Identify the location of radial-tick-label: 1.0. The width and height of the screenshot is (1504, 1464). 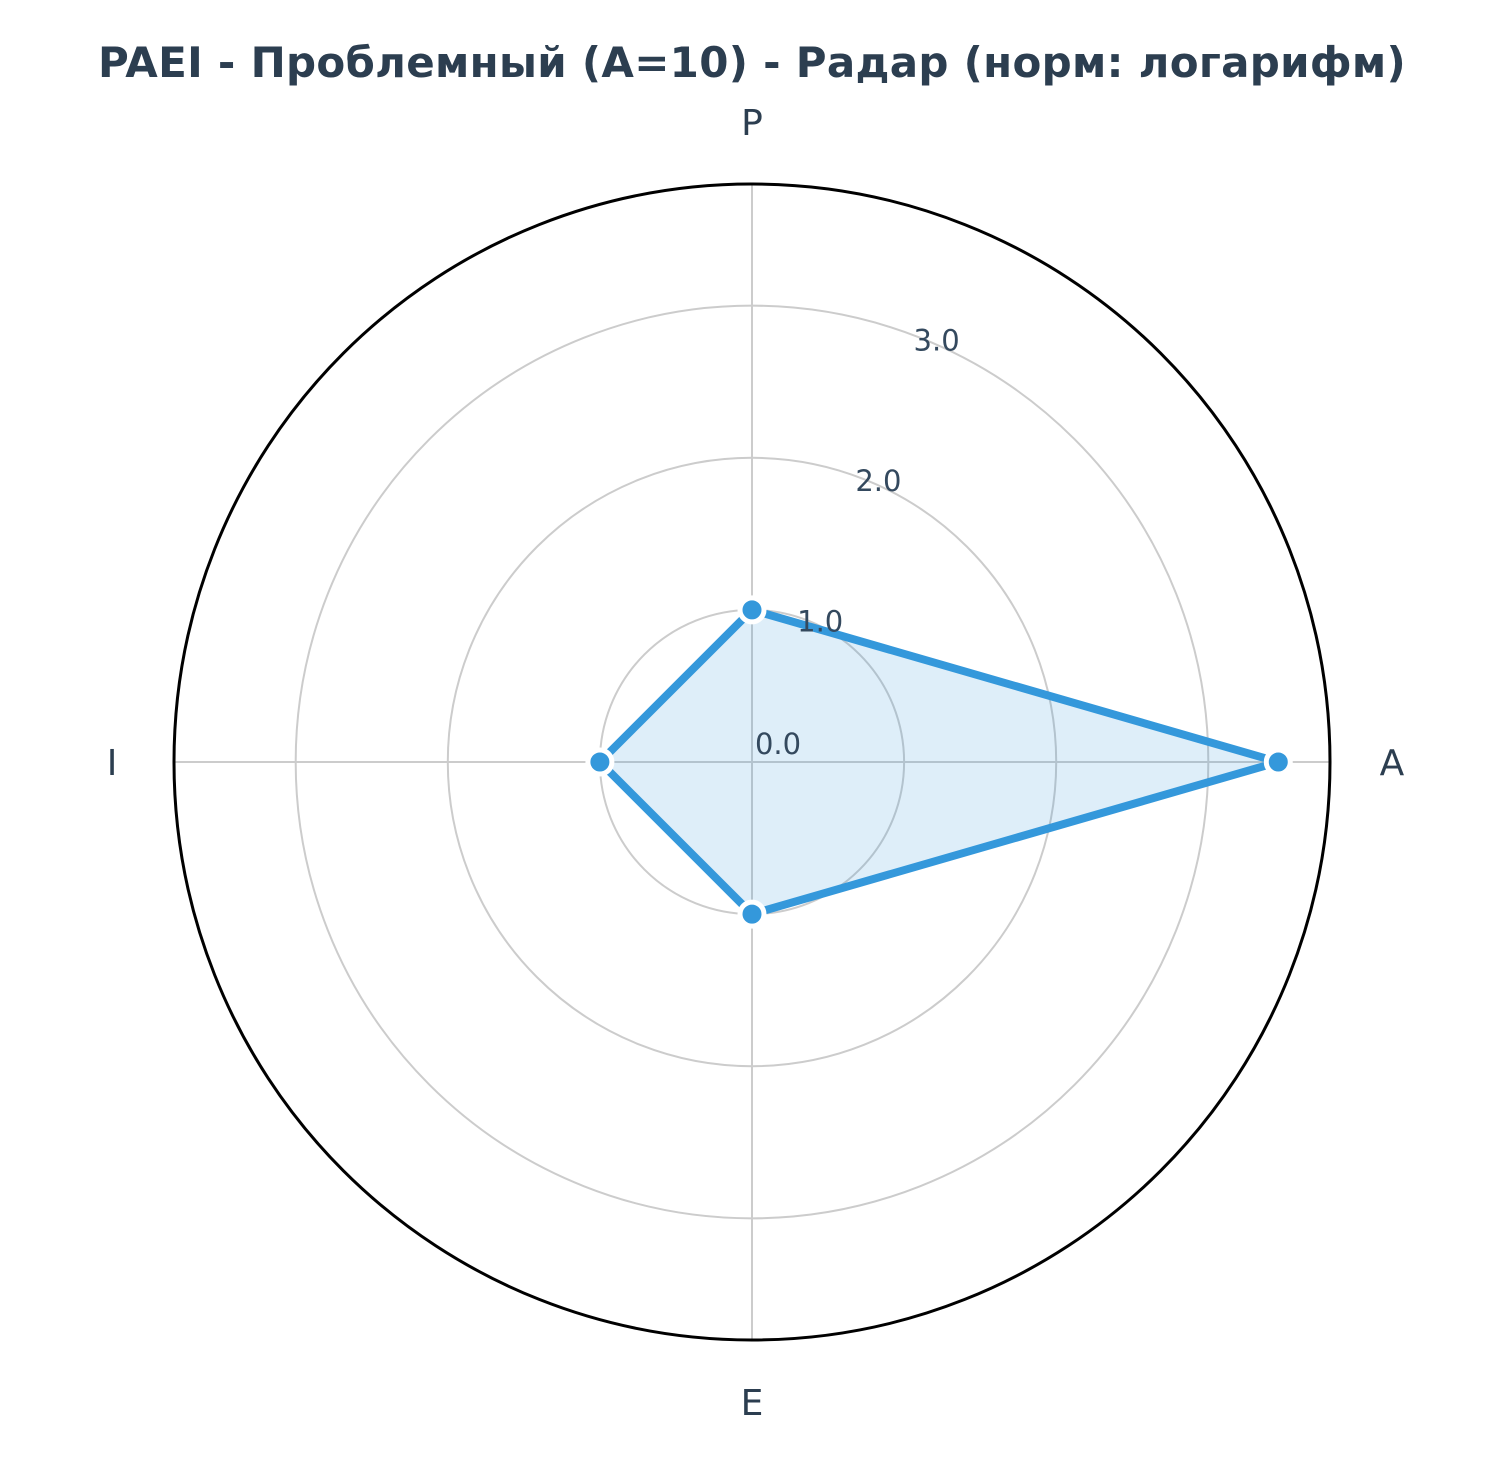
(820, 621).